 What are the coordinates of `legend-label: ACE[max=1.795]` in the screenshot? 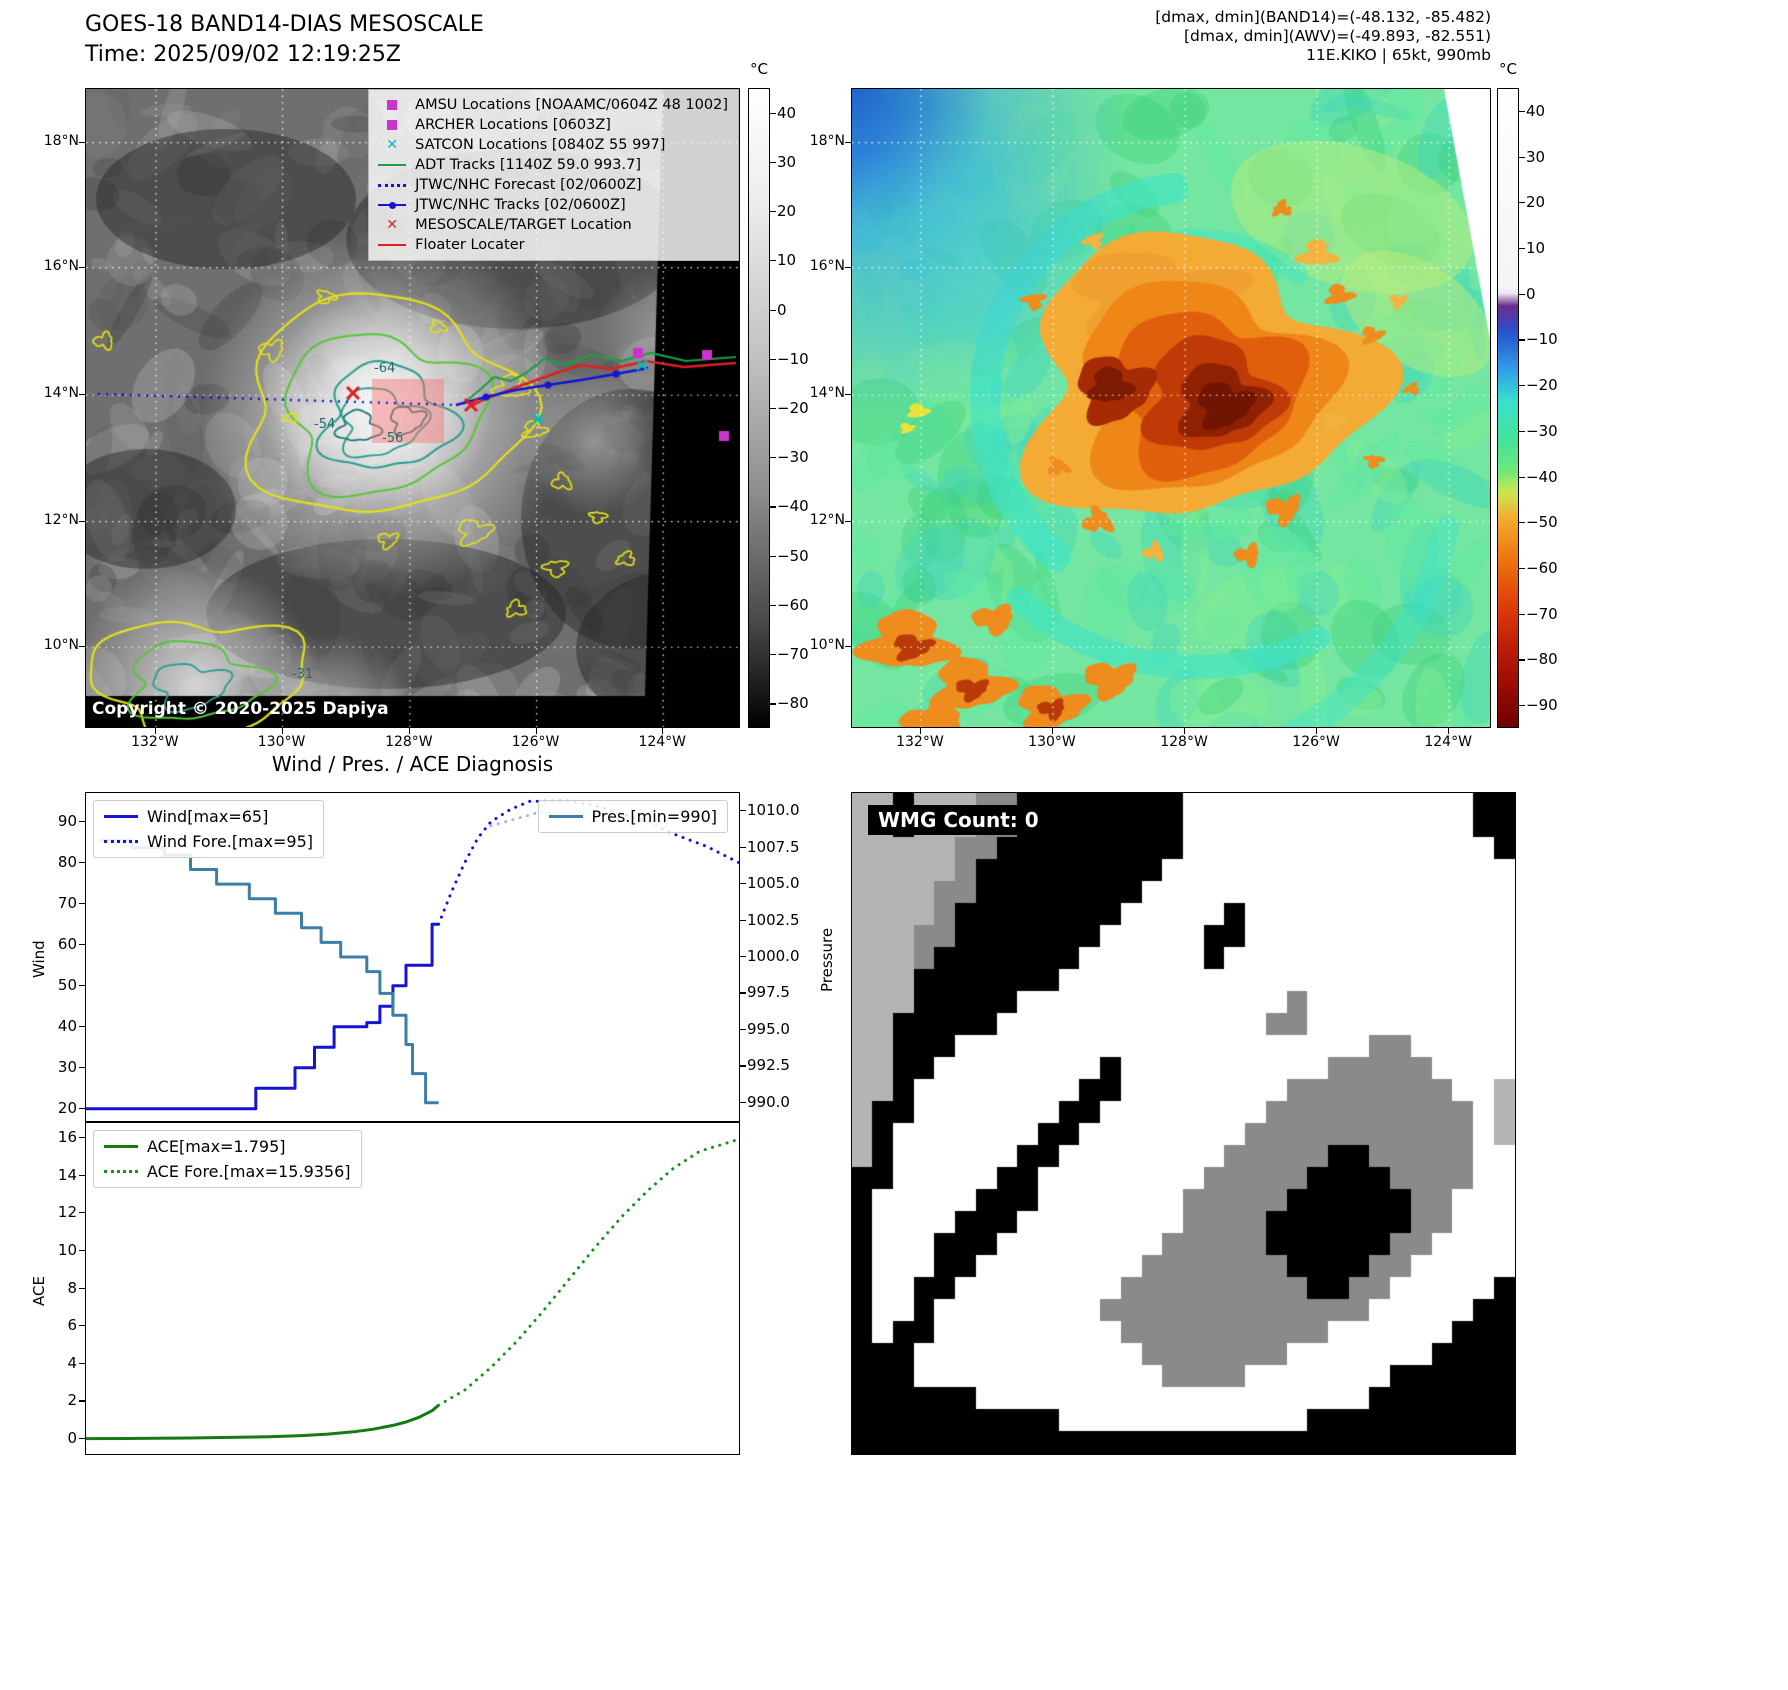 It's located at (216, 1146).